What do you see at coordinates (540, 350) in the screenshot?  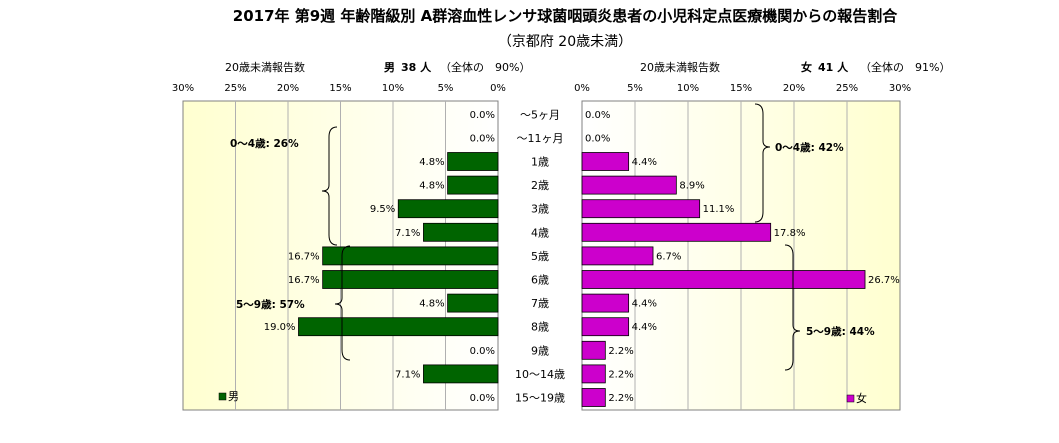 I see `age-category-label: 9歳` at bounding box center [540, 350].